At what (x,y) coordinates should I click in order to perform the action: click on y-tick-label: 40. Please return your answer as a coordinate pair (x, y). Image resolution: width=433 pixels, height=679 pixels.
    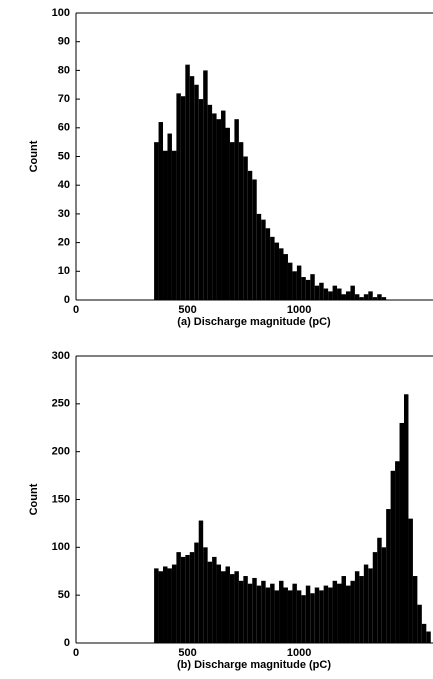
    Looking at the image, I should click on (64, 185).